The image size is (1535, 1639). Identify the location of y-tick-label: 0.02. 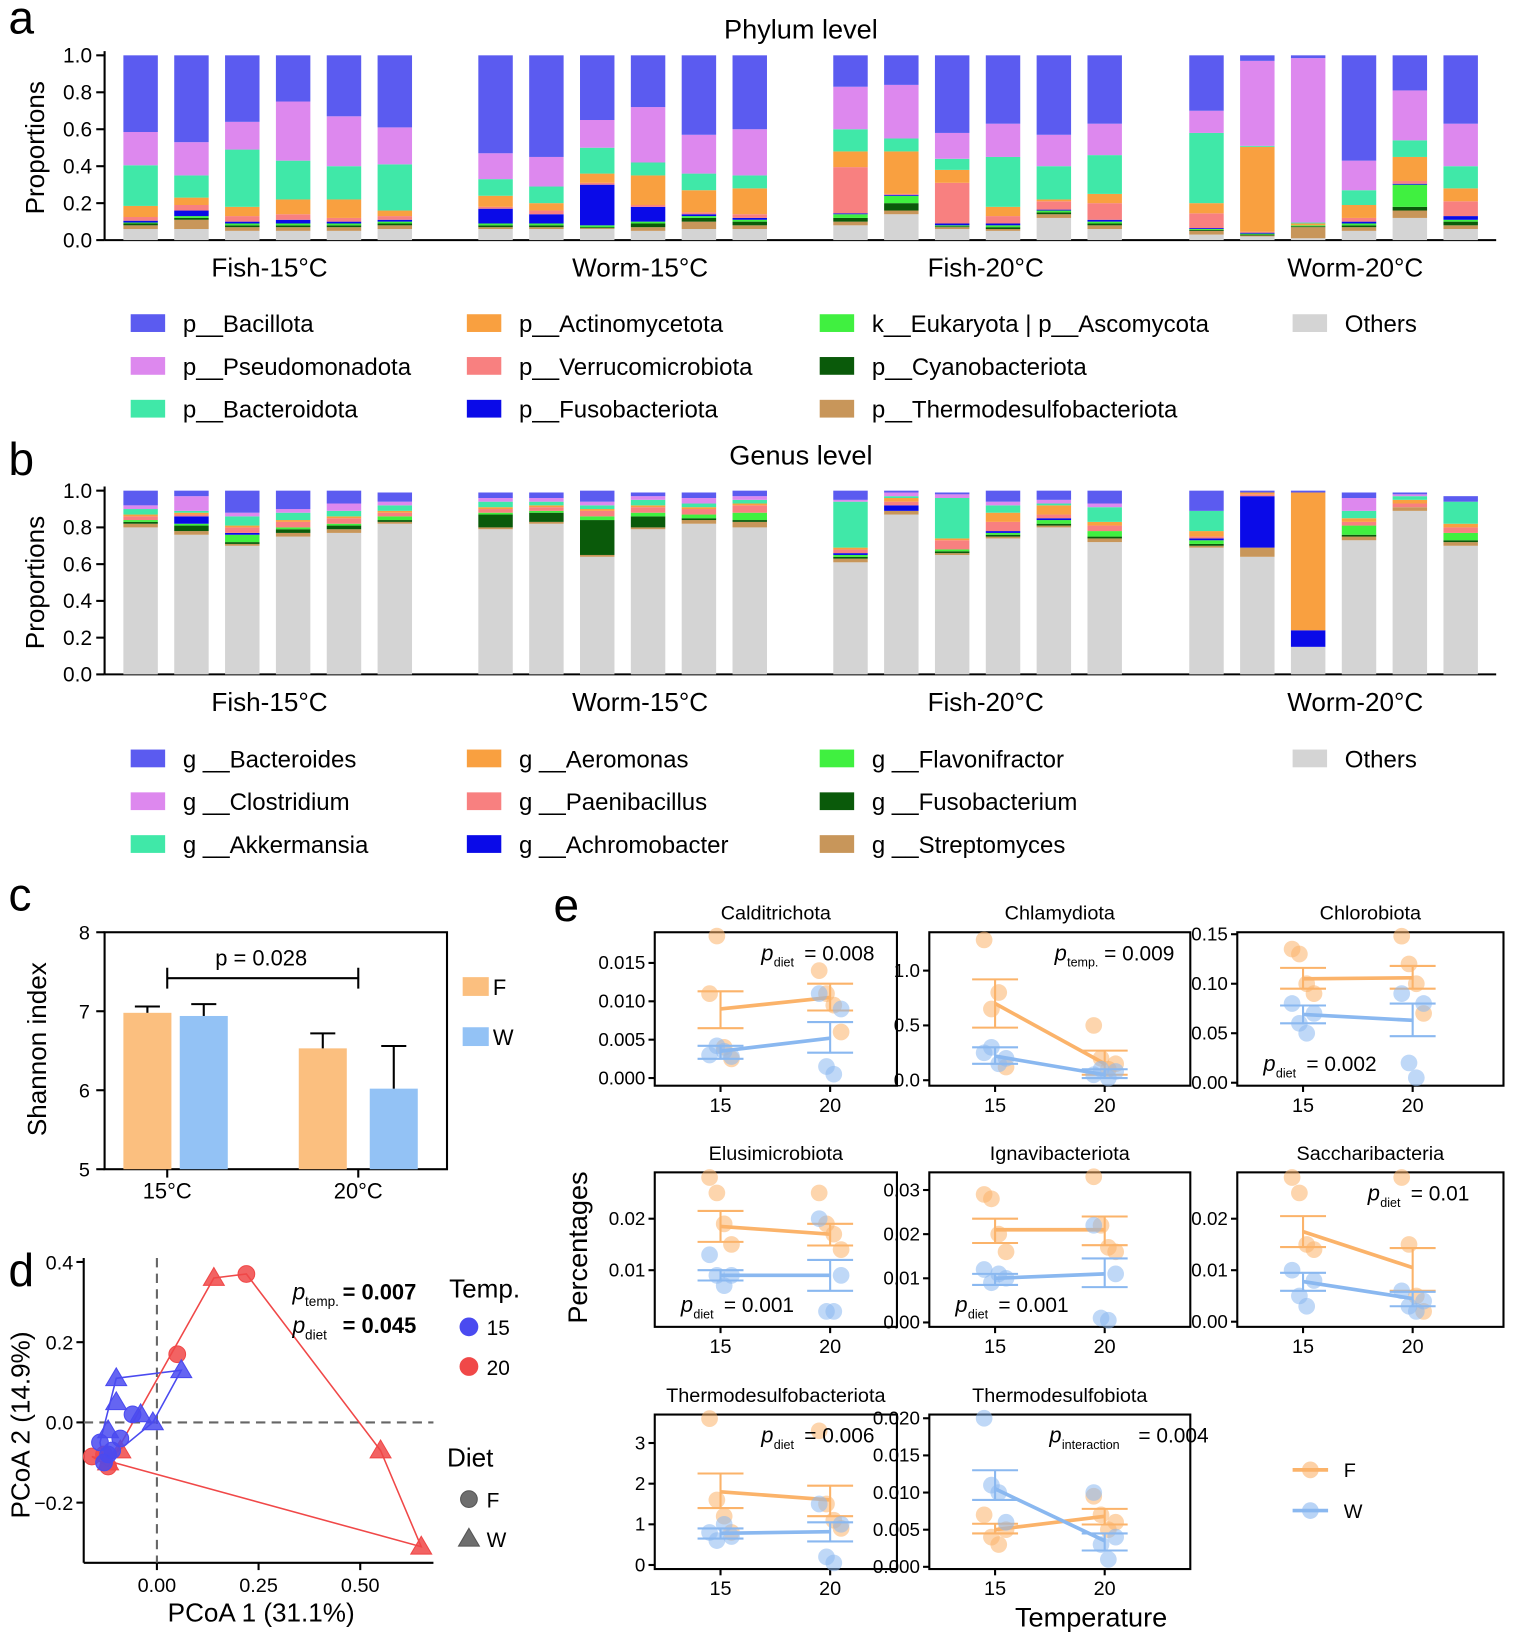
(627, 1218).